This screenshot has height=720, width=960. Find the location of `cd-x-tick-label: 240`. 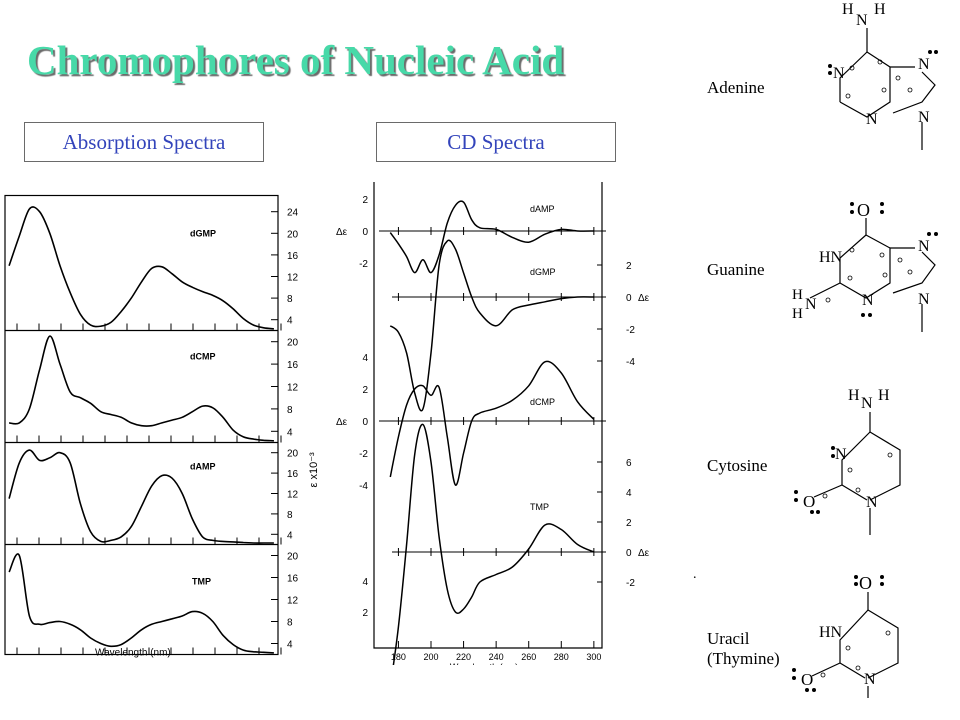

cd-x-tick-label: 240 is located at coordinates (496, 657).